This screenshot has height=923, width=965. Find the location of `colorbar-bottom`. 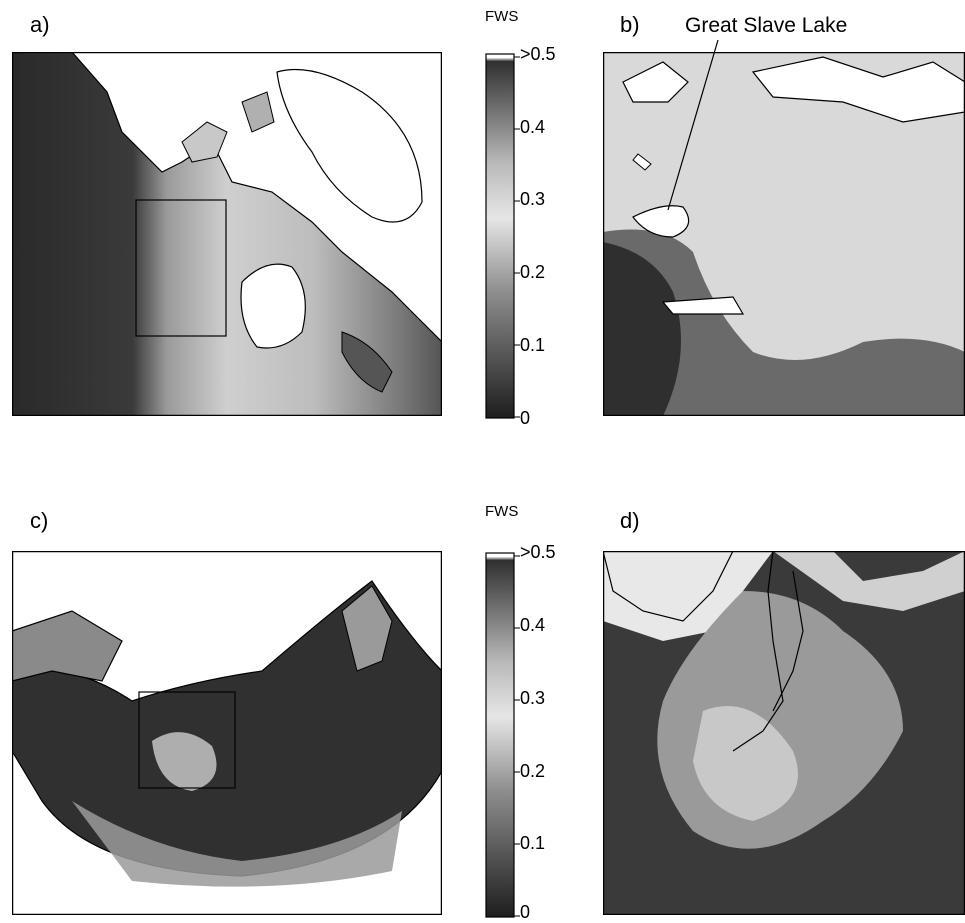

colorbar-bottom is located at coordinates (502, 735).